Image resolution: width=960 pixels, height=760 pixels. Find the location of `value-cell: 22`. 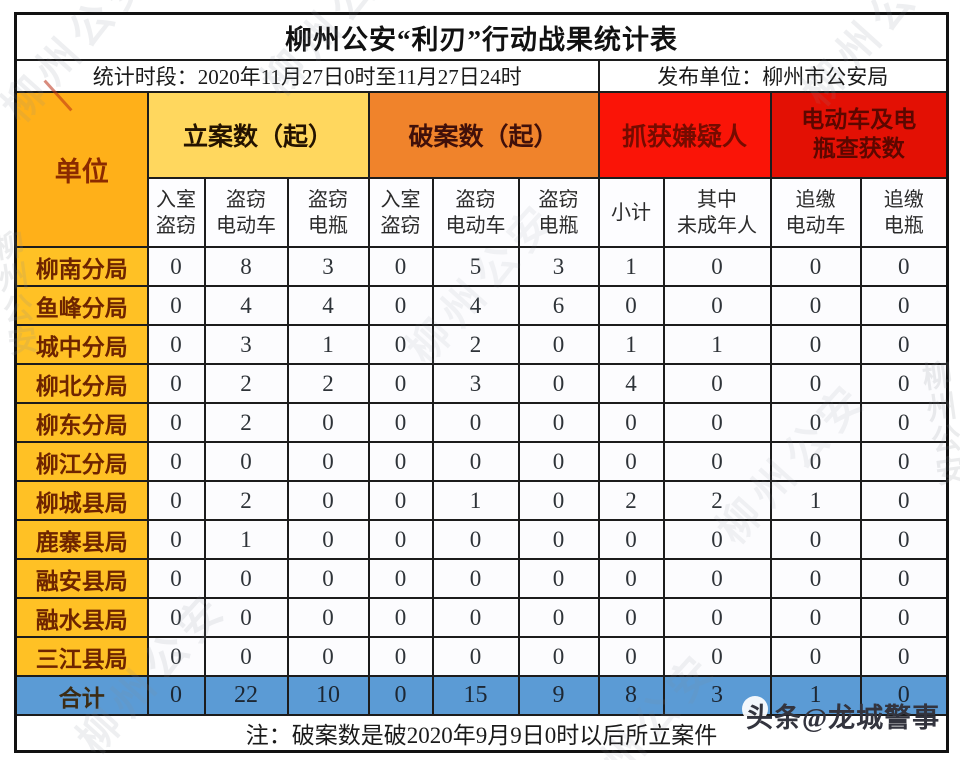

value-cell: 22 is located at coordinates (246, 695).